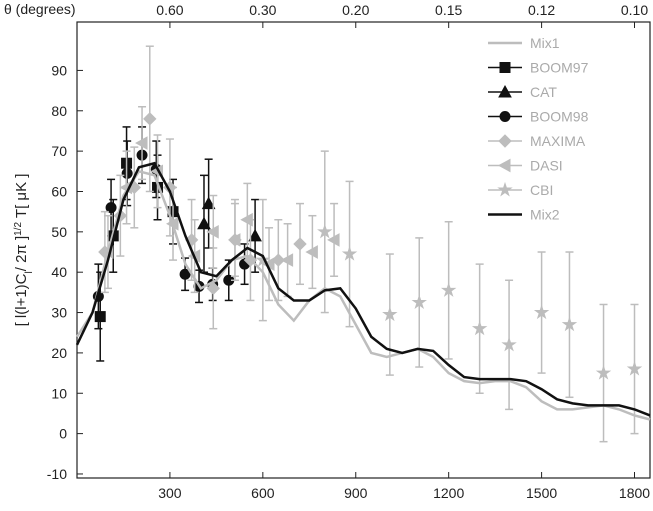 Image resolution: width=653 pixels, height=511 pixels. What do you see at coordinates (558, 141) in the screenshot?
I see `legend-label: MAXIMA` at bounding box center [558, 141].